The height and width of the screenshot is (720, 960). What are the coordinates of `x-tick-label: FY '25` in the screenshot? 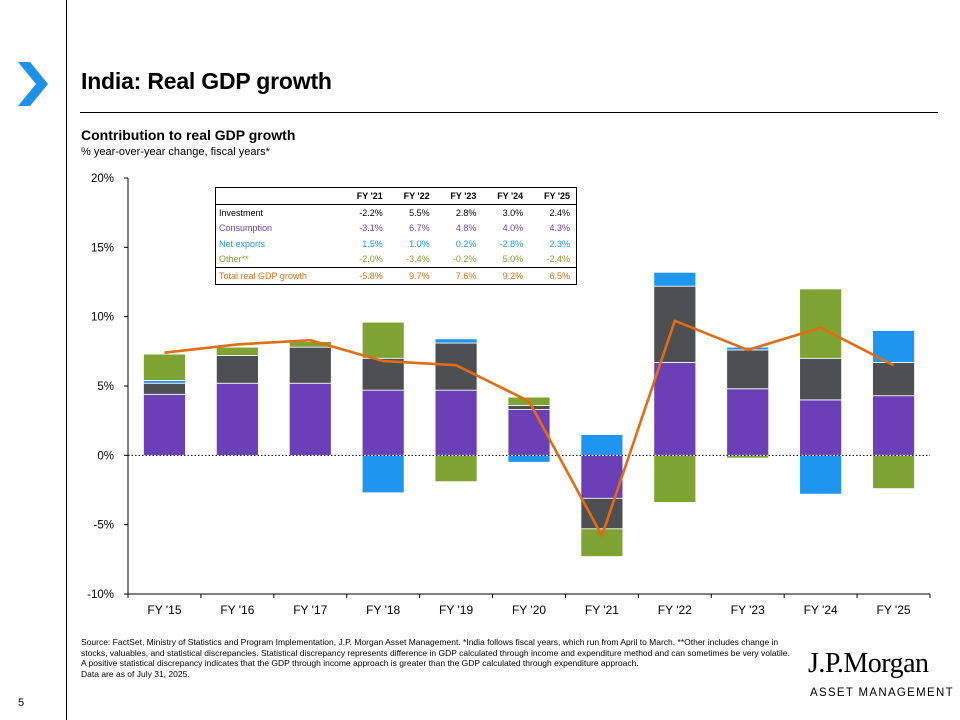 It's located at (893, 610).